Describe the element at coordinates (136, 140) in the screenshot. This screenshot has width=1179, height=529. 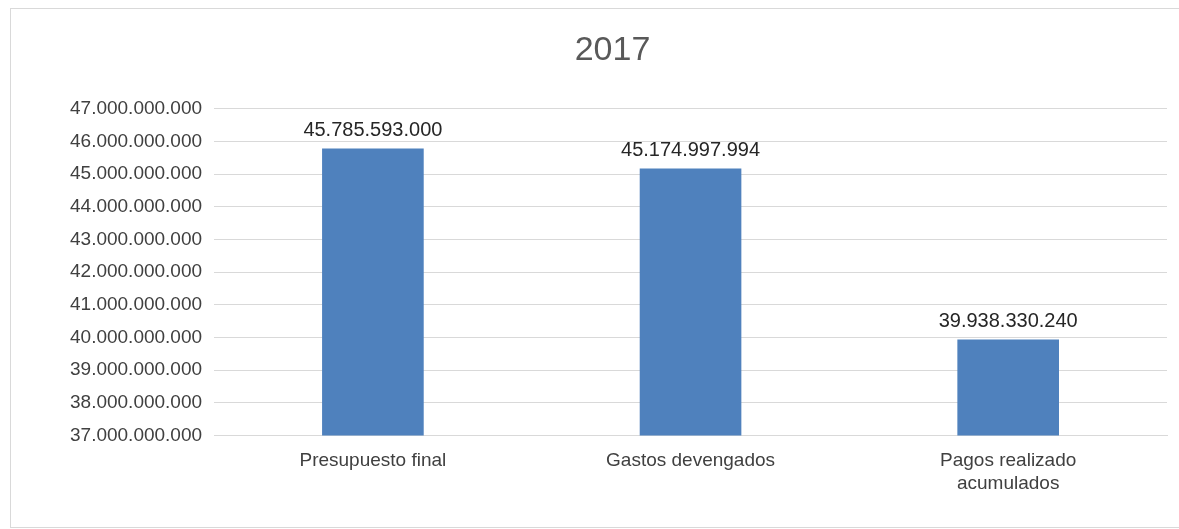
I see `y-tick-label: 46.000.000.000` at that location.